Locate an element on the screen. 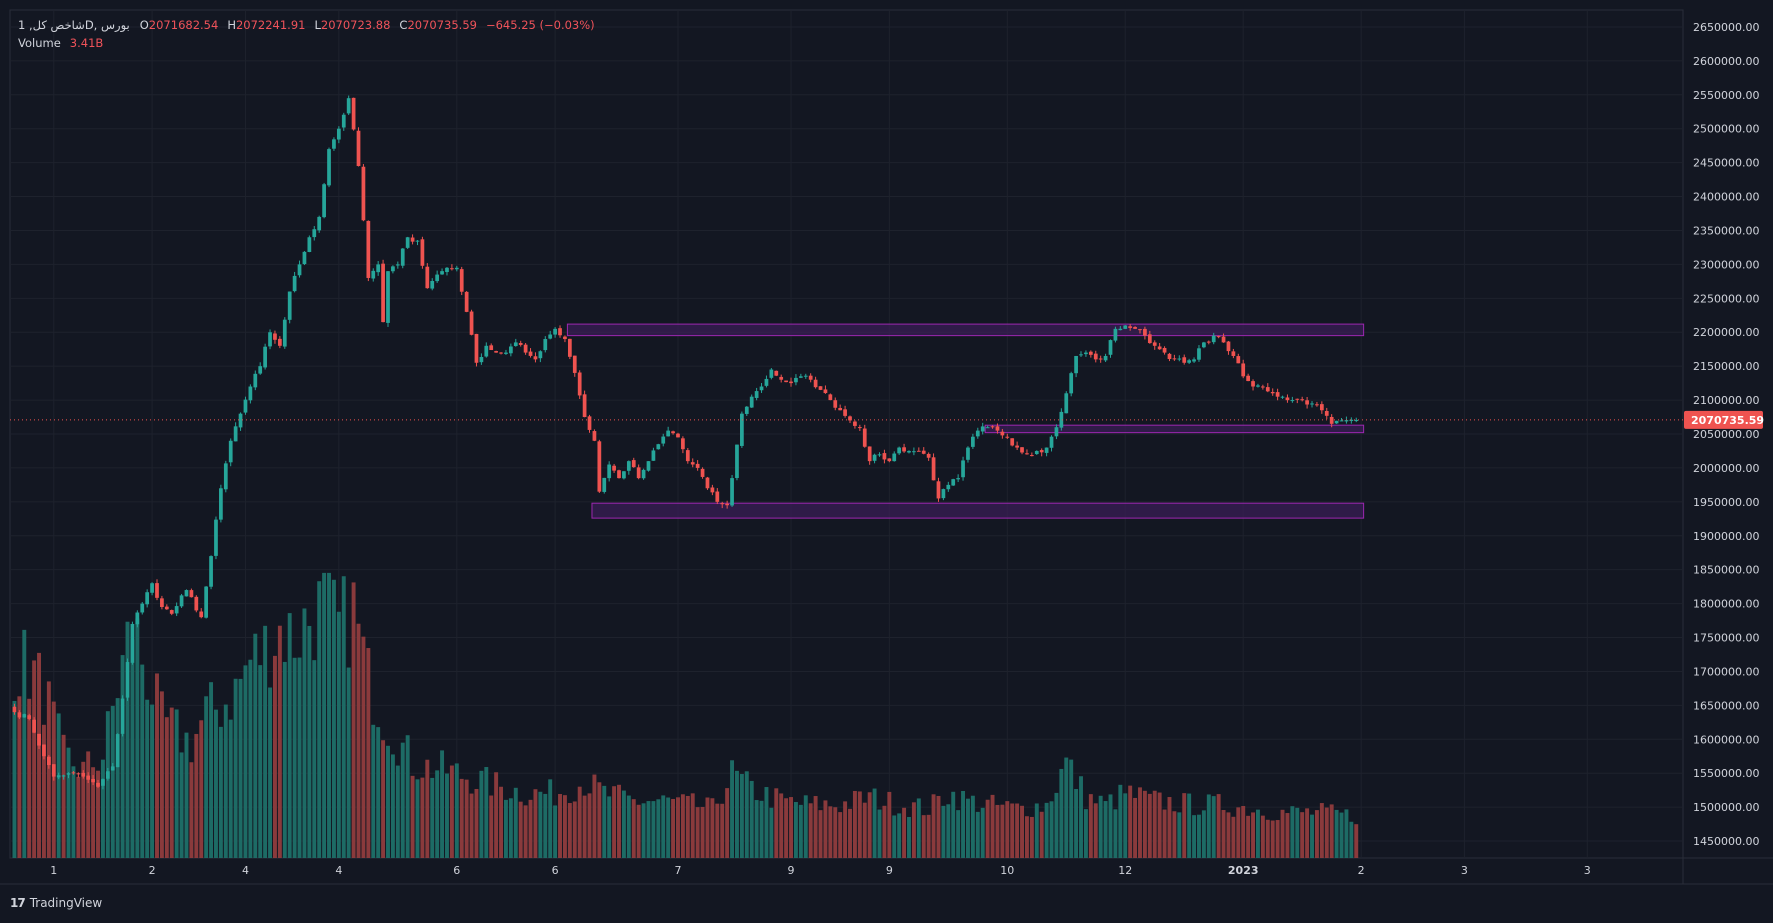 Image resolution: width=1773 pixels, height=923 pixels. zone-support-near is located at coordinates (1174, 429).